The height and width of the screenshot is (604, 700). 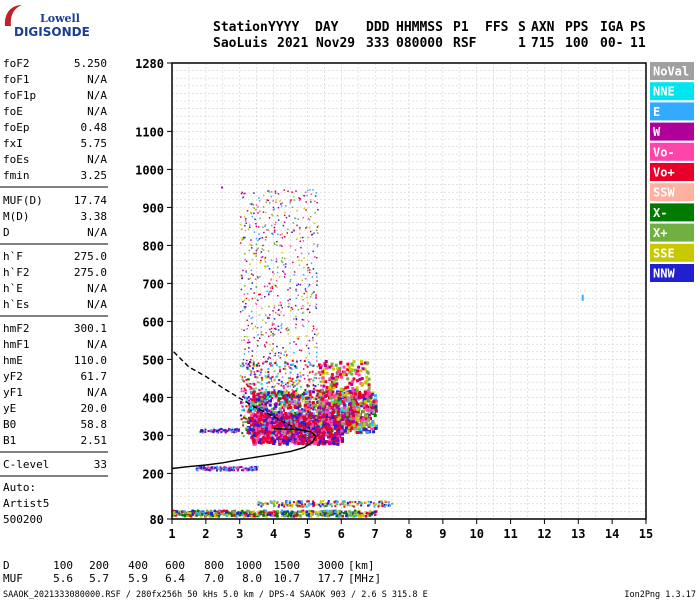 What do you see at coordinates (13, 376) in the screenshot?
I see `param-name: yF2` at bounding box center [13, 376].